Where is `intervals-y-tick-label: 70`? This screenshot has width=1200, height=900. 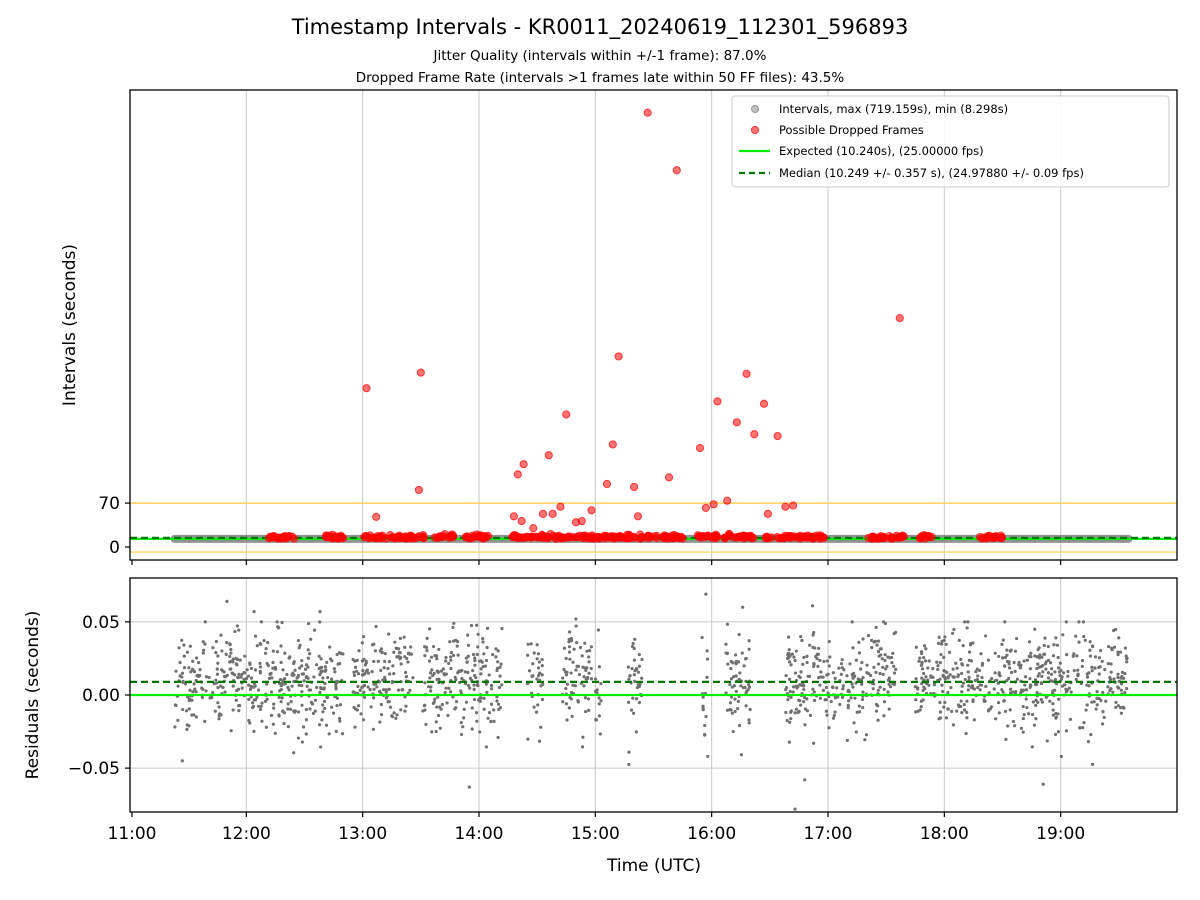
intervals-y-tick-label: 70 is located at coordinates (109, 504).